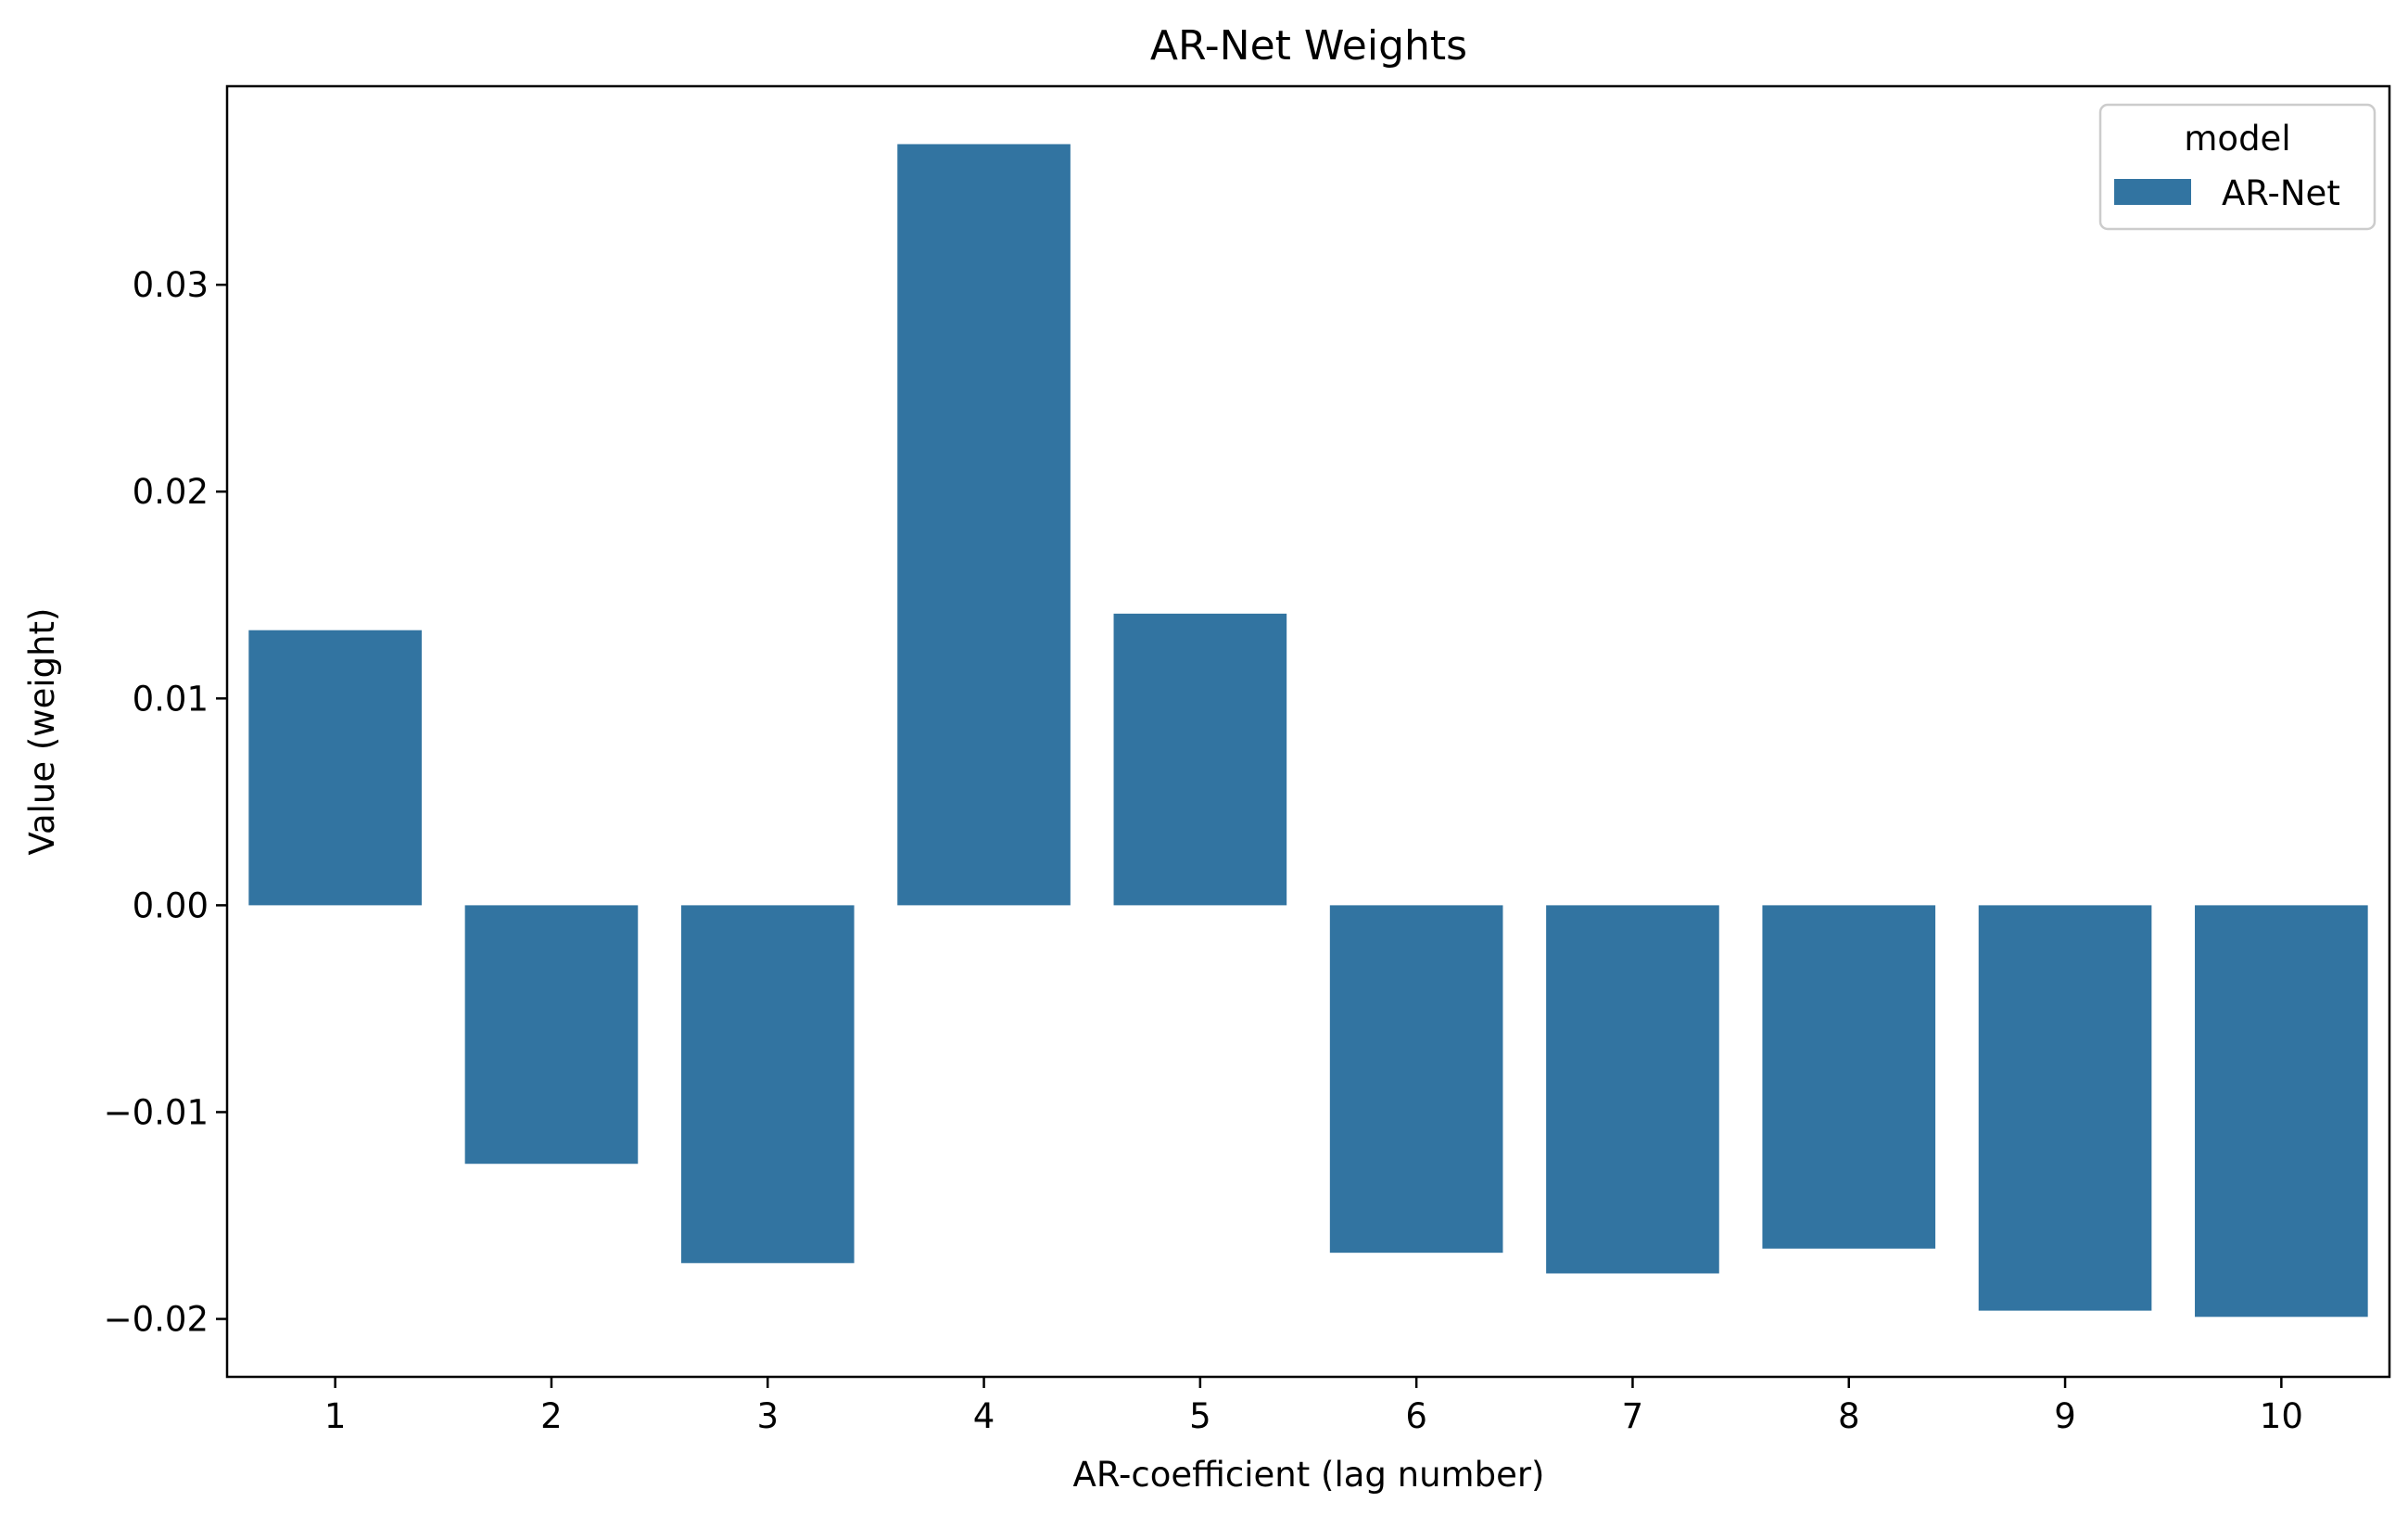 This screenshot has width=2408, height=1515. What do you see at coordinates (1308, 46) in the screenshot?
I see `chart-title: AR-Net Weights` at bounding box center [1308, 46].